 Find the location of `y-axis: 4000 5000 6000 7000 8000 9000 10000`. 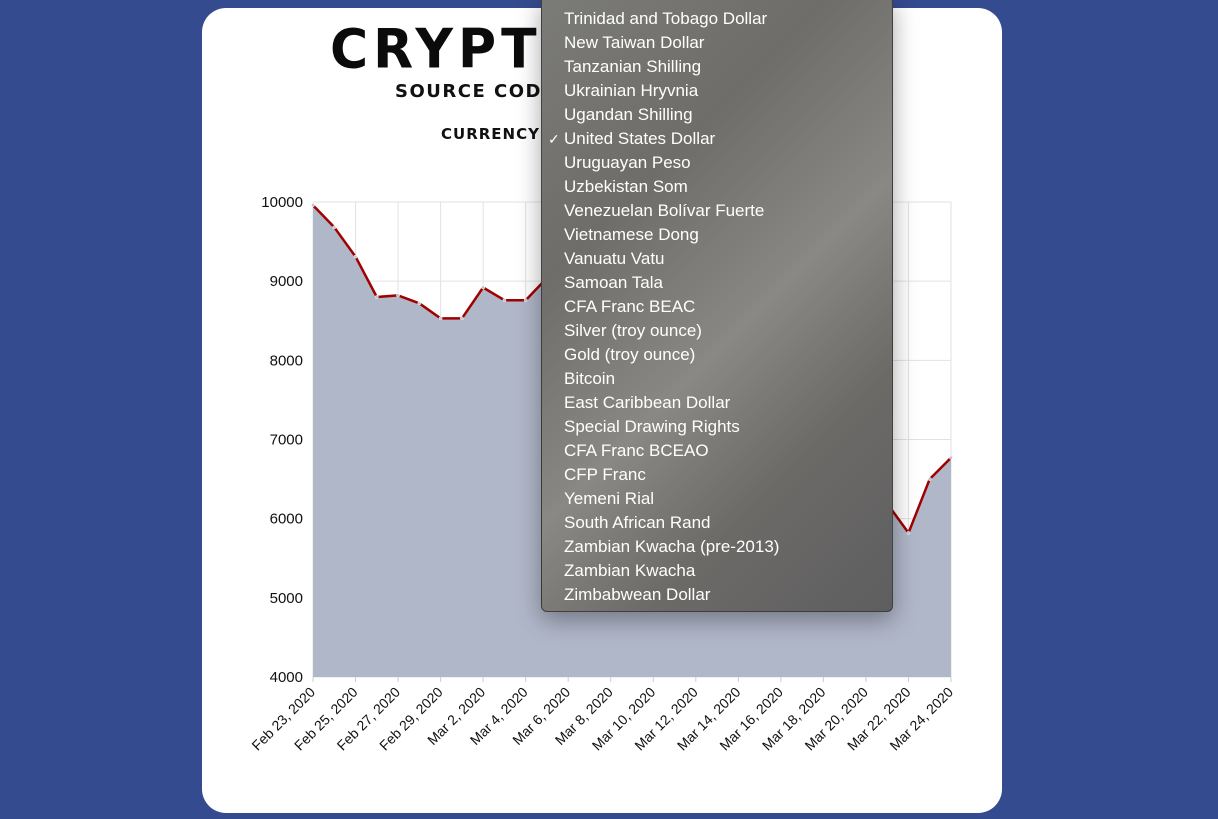

y-axis: 4000 5000 6000 7000 8000 9000 10000 is located at coordinates (282, 440).